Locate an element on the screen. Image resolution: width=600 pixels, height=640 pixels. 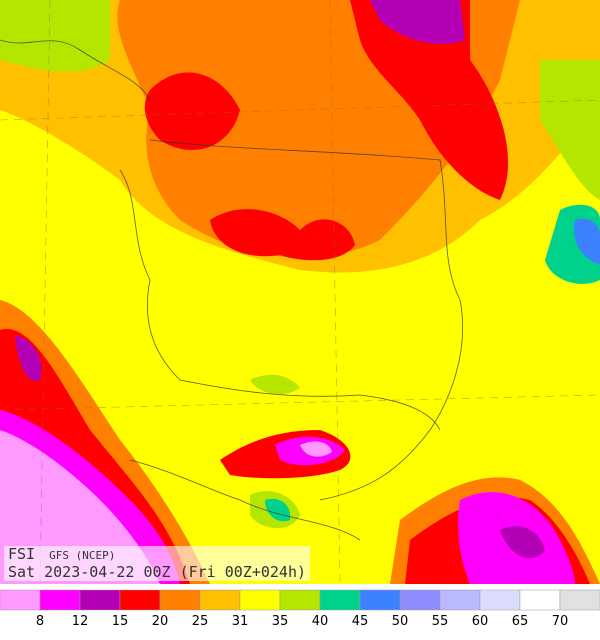
legend-label: 40 is located at coordinates (320, 621).